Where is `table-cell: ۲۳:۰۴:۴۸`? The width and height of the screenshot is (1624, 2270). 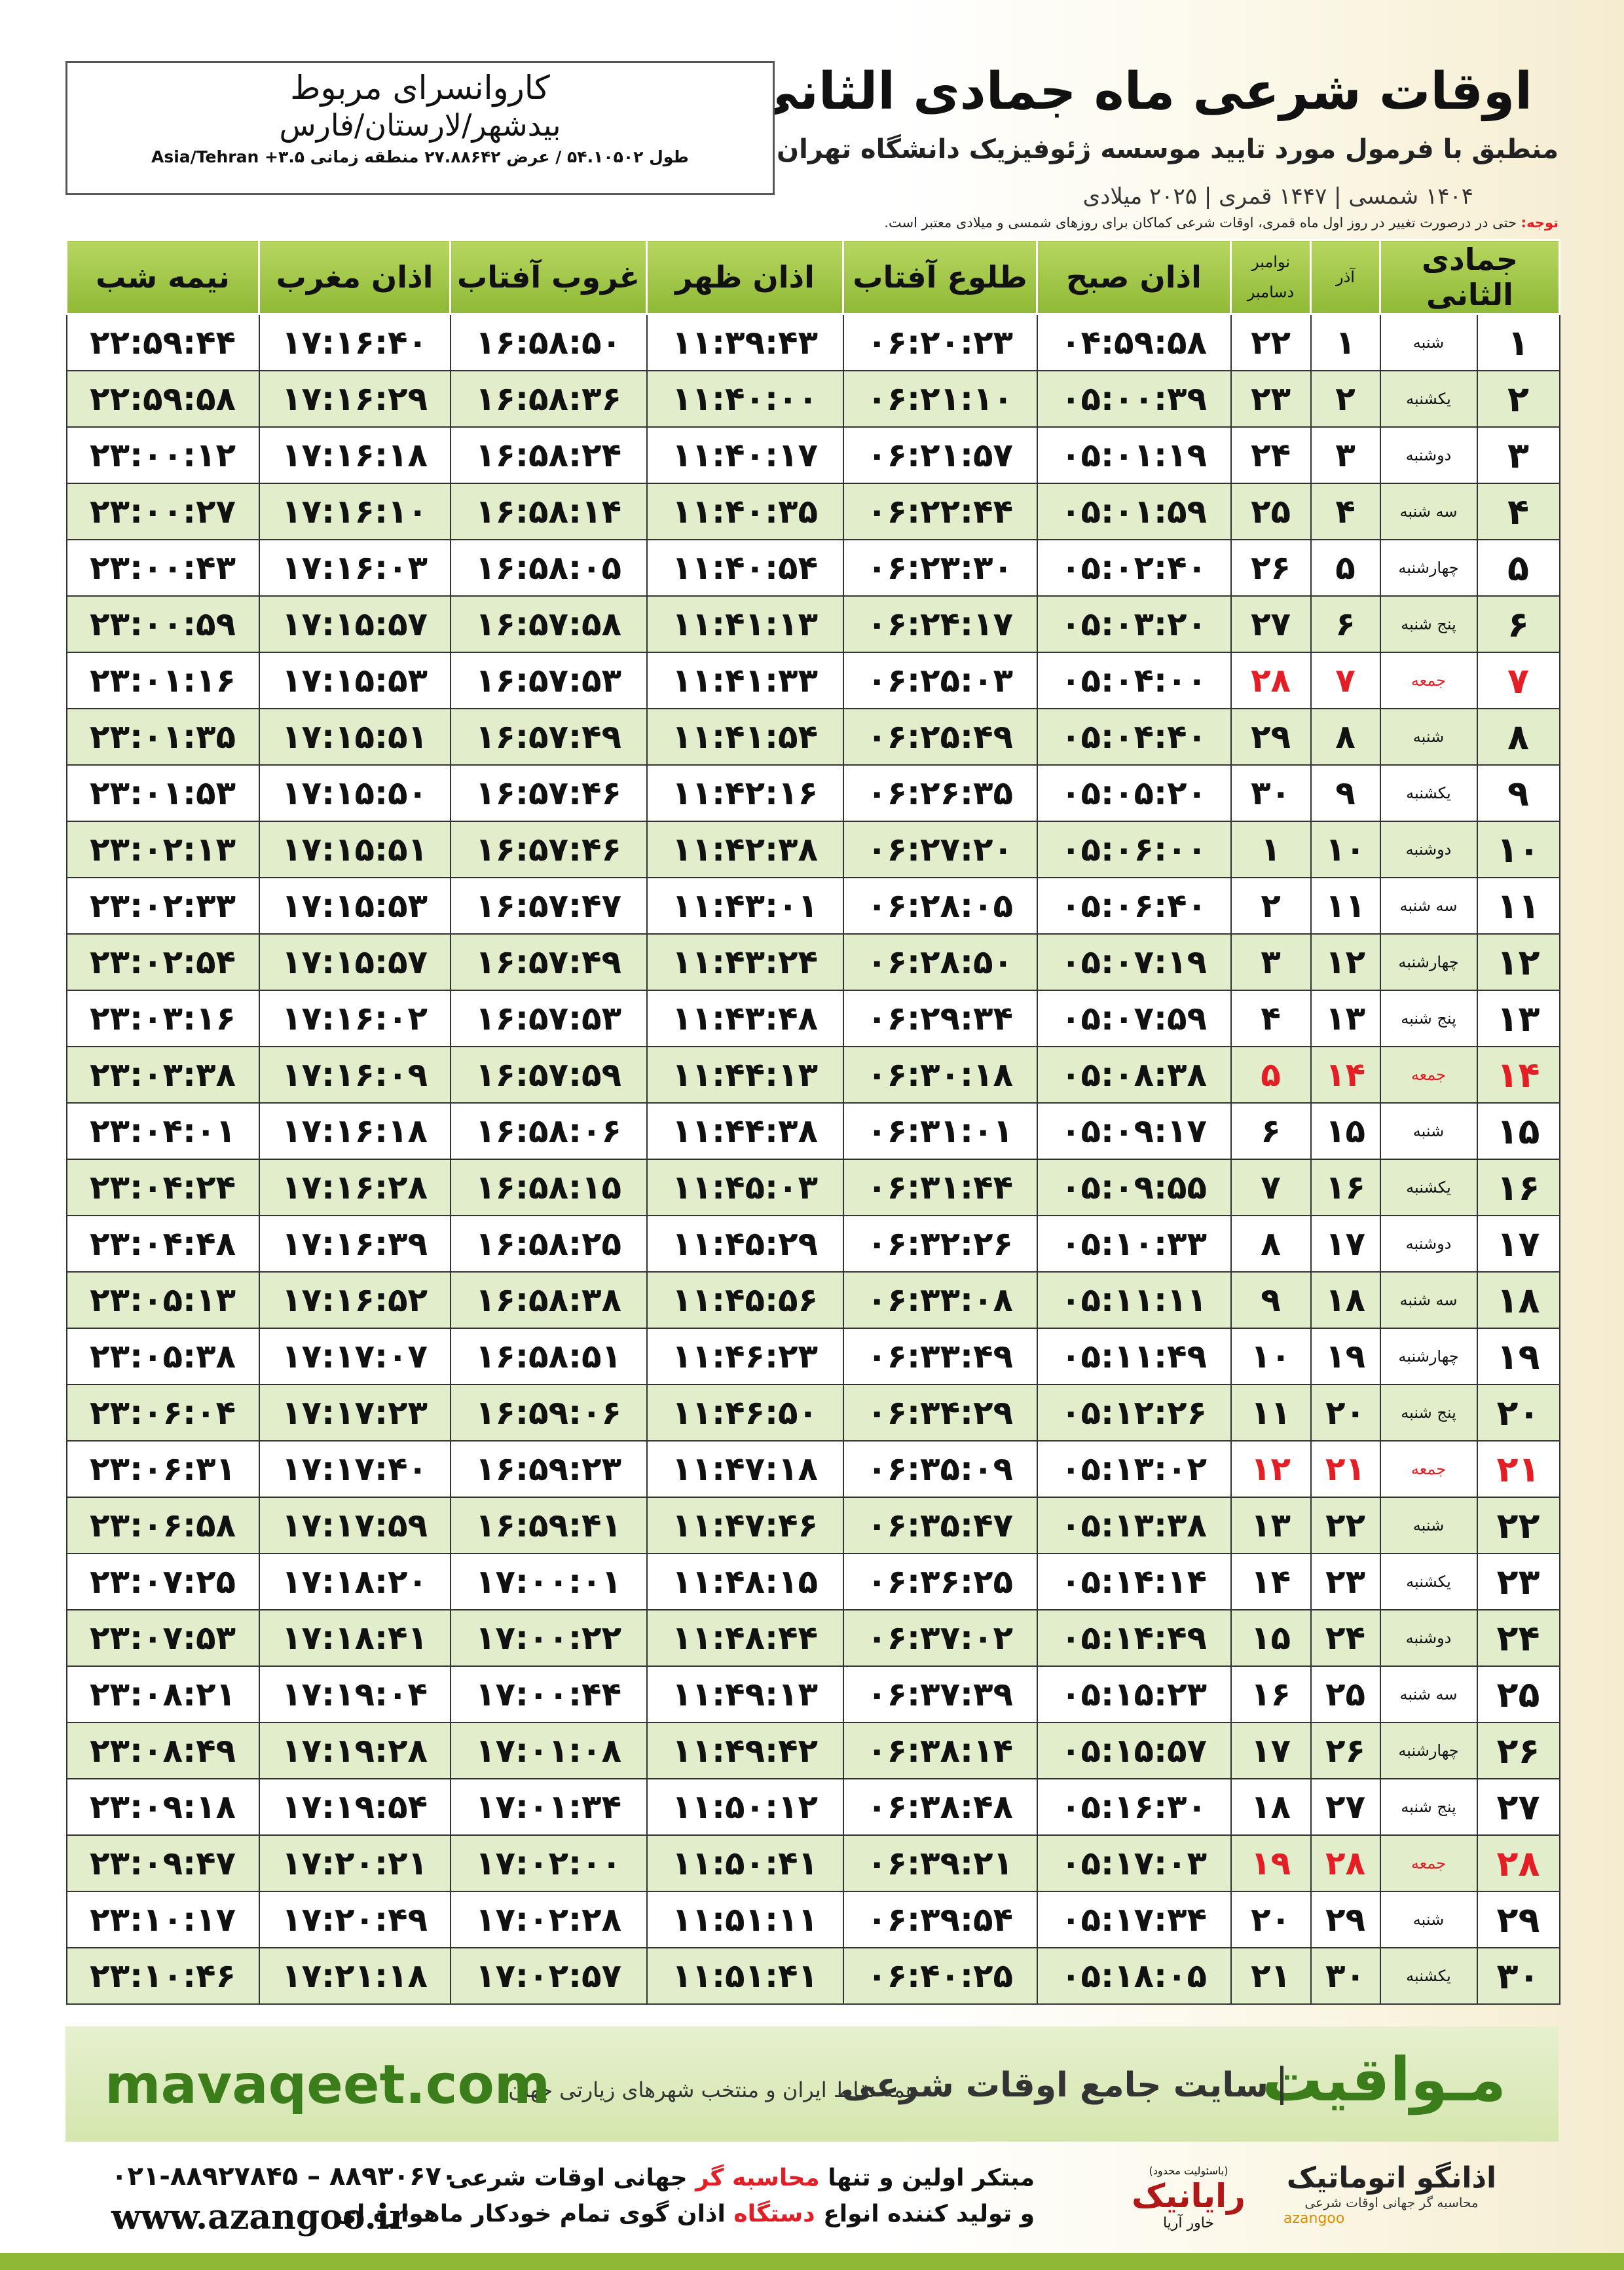 table-cell: ۲۳:۰۴:۴۸ is located at coordinates (162, 1244).